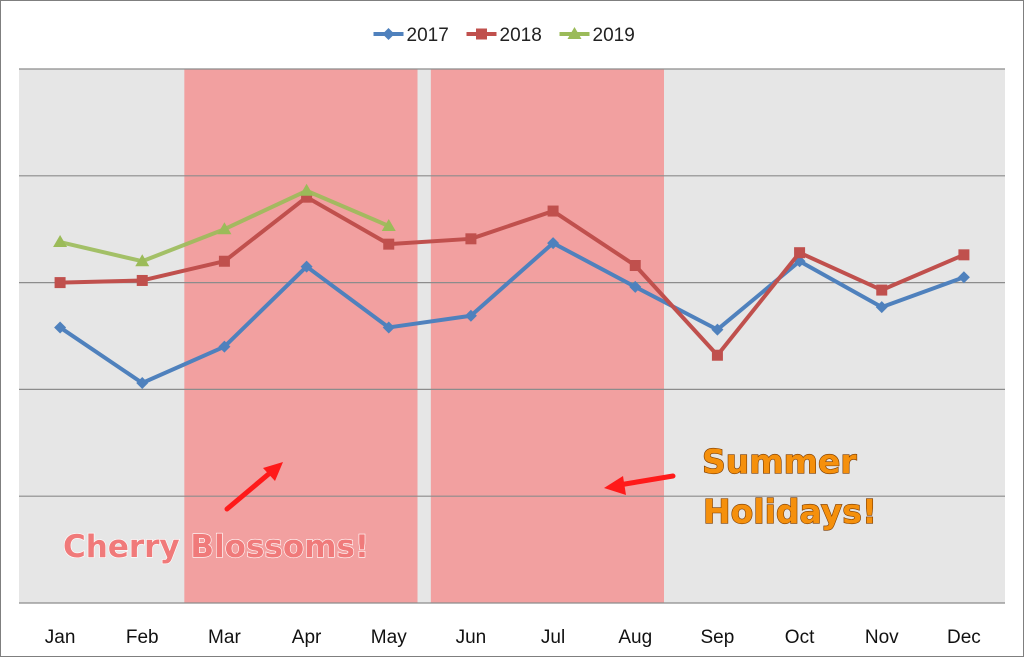 Image resolution: width=1024 pixels, height=657 pixels. I want to click on legend-label-2018: 2018, so click(521, 35).